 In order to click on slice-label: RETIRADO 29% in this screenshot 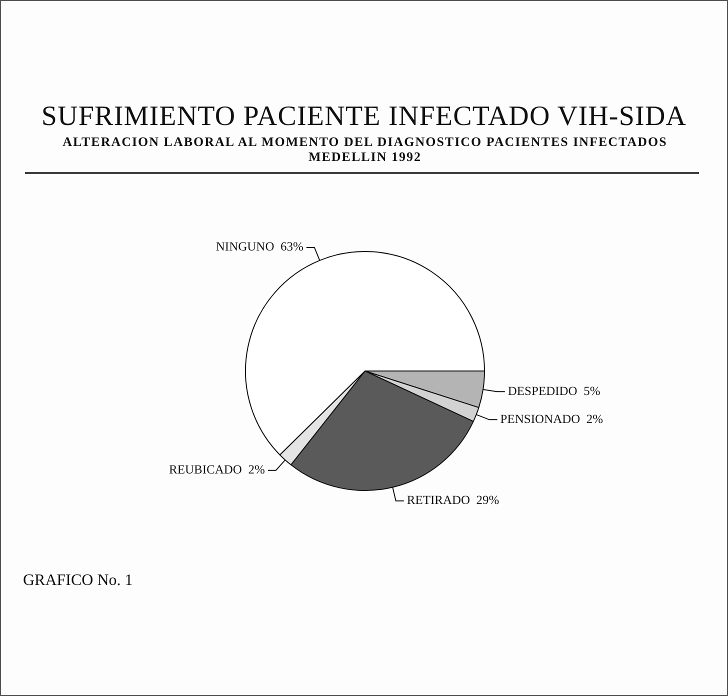, I will do `click(453, 500)`.